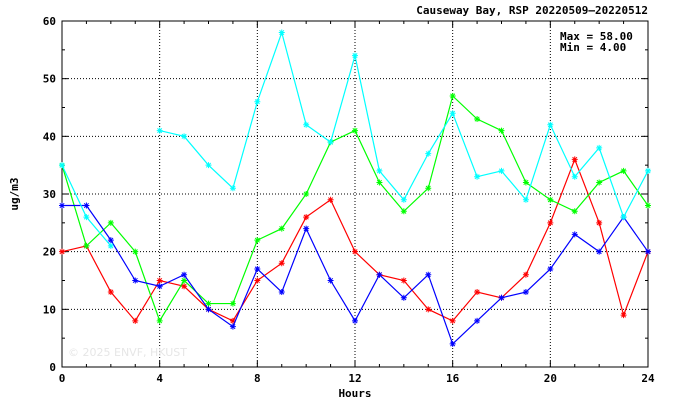 The height and width of the screenshot is (409, 674). I want to click on max-label: Max = 58.00, so click(596, 36).